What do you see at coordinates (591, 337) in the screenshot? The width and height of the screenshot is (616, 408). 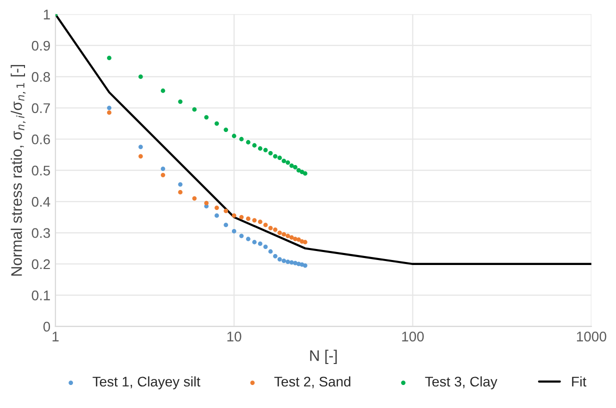 I see `x-tick-label: 1000` at bounding box center [591, 337].